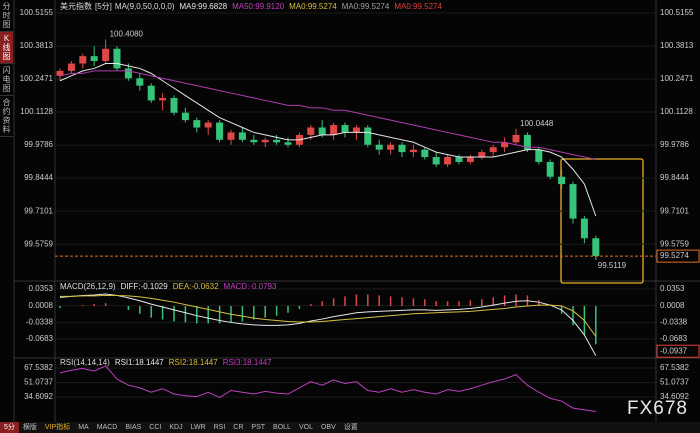  I want to click on bottom-tab: RSI, so click(219, 427).